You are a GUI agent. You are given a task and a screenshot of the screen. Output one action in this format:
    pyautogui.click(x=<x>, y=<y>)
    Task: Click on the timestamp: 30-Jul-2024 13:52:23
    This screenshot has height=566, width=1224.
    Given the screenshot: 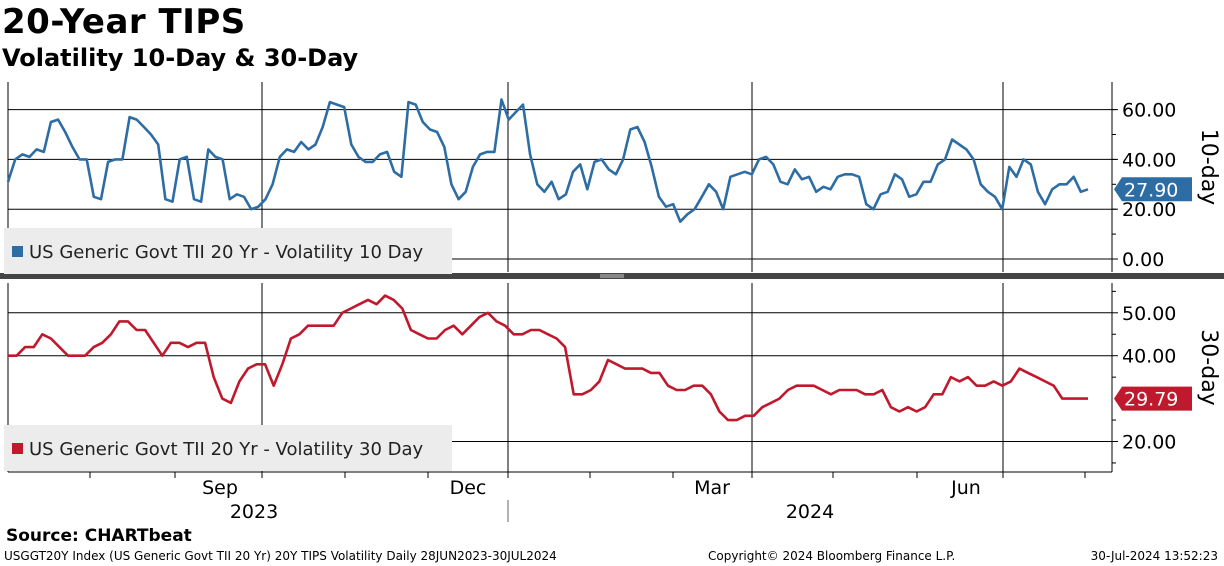 What is the action you would take?
    pyautogui.click(x=1154, y=556)
    